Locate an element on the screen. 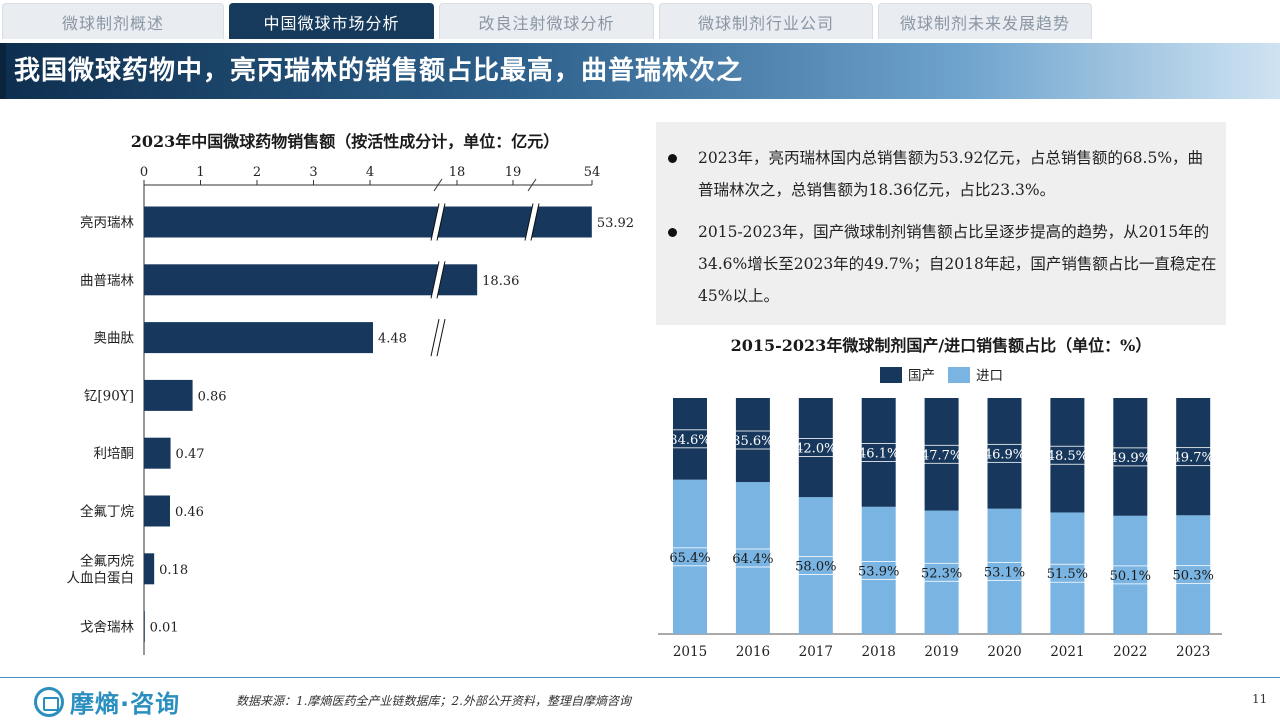 This screenshot has height=720, width=1280. bar-value-label: 0.86 is located at coordinates (212, 396).